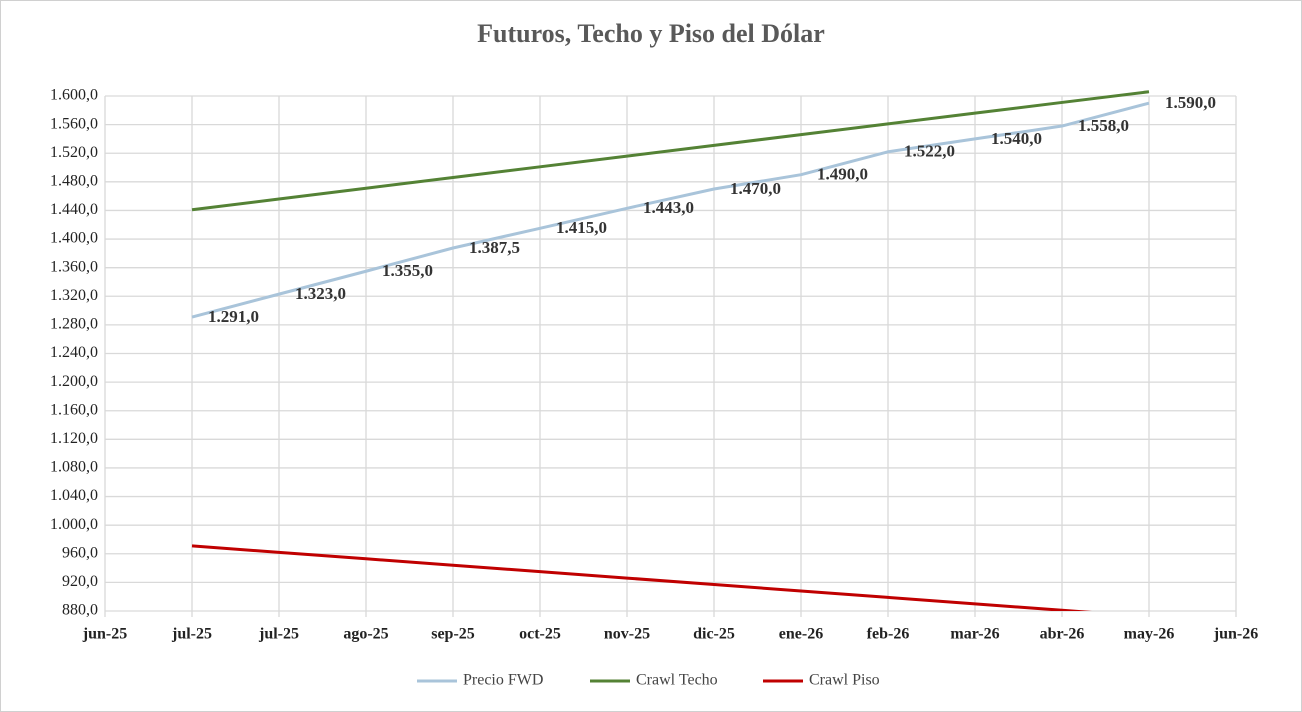  I want to click on data-label: 1.291,0, so click(233, 316).